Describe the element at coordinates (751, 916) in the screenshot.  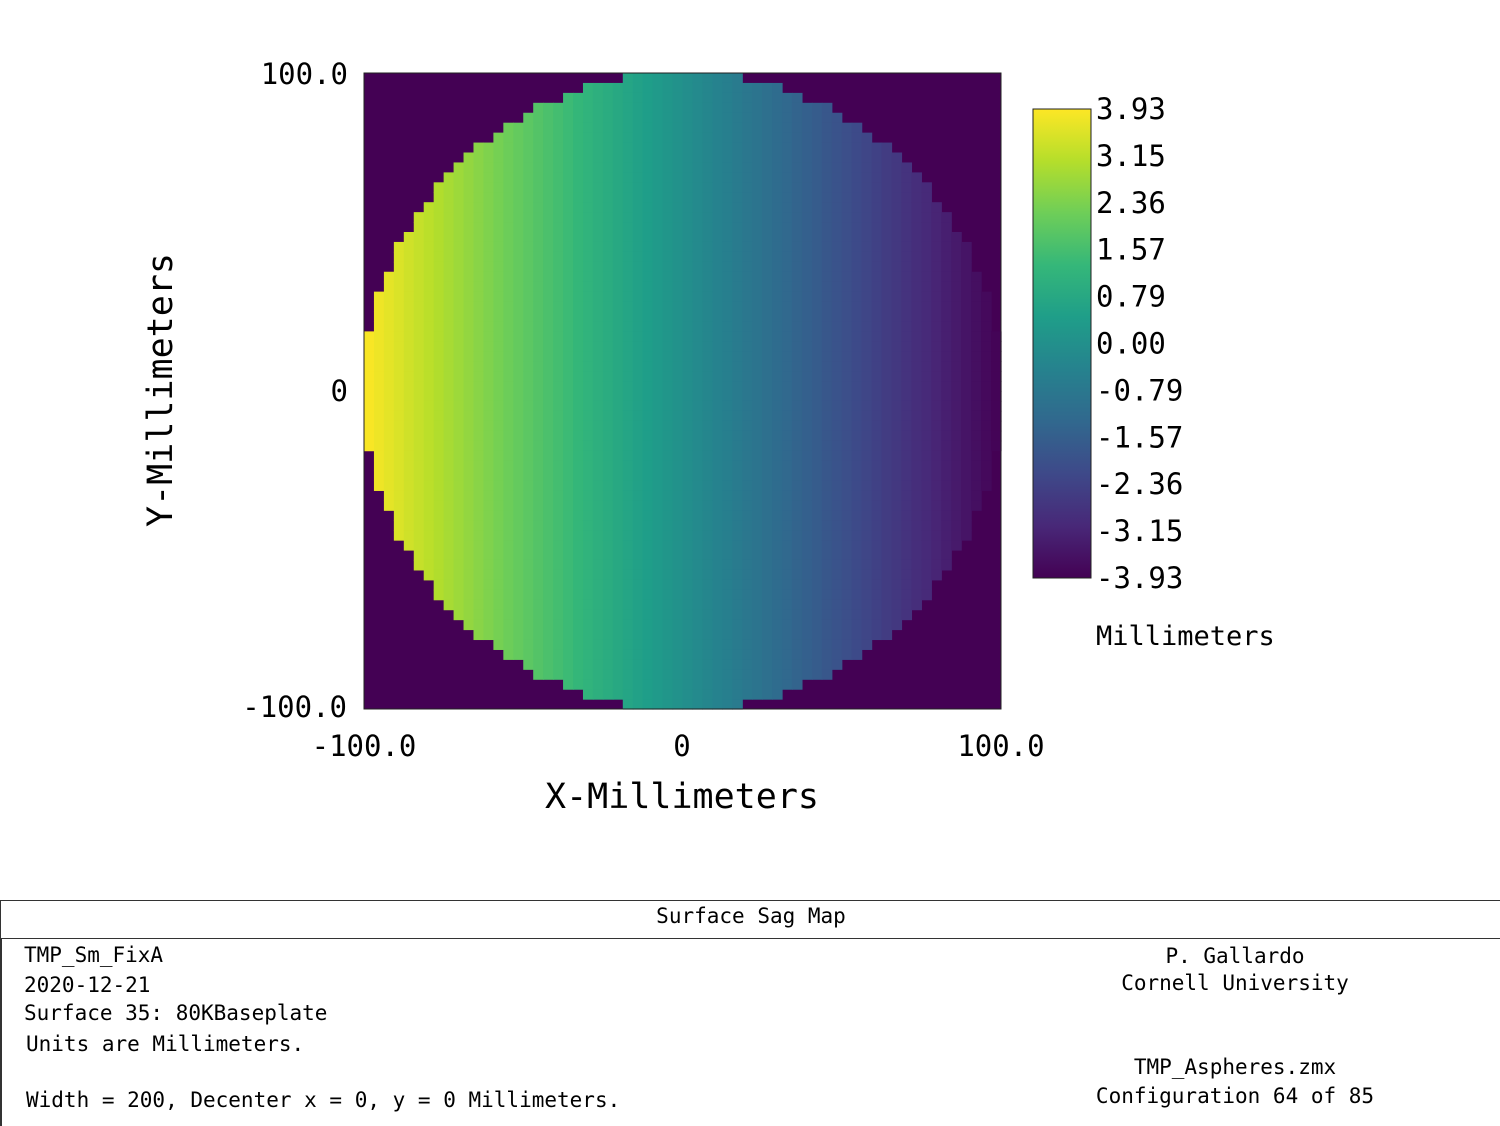
I see `footer-title: Surface Sag Map` at that location.